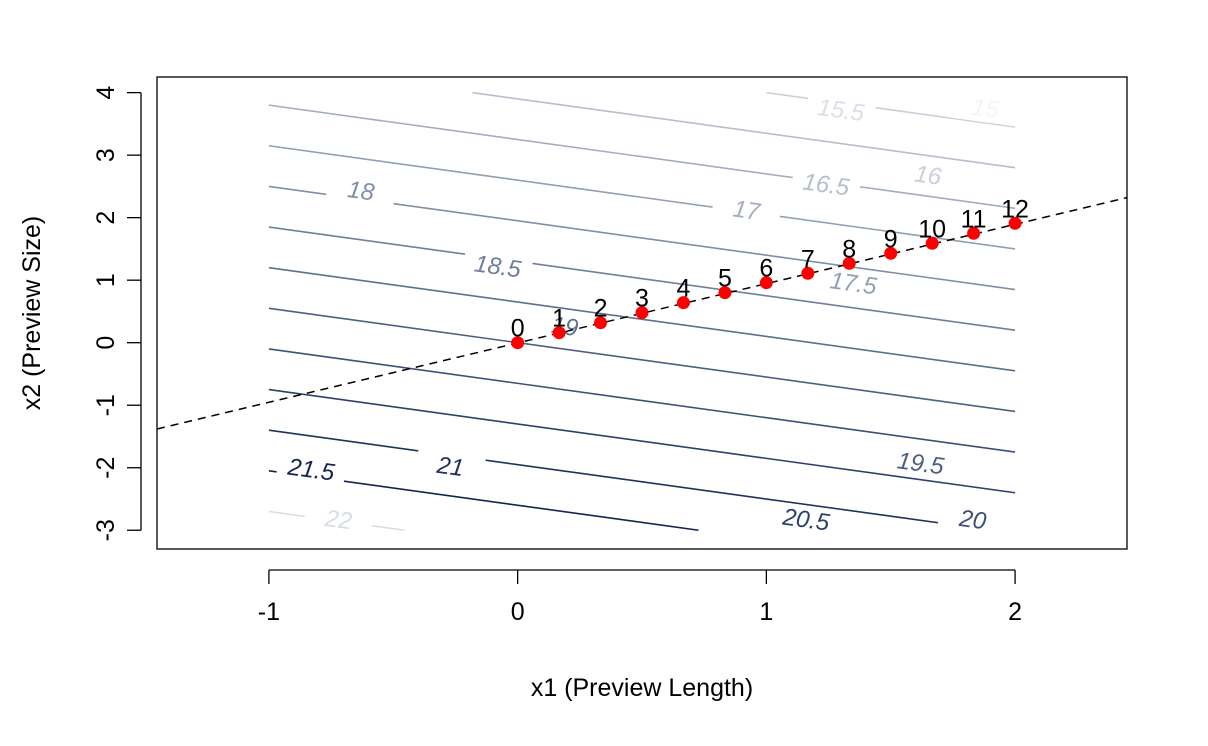 This screenshot has width=1208, height=746. What do you see at coordinates (518, 612) in the screenshot?
I see `x-tick-label: 0` at bounding box center [518, 612].